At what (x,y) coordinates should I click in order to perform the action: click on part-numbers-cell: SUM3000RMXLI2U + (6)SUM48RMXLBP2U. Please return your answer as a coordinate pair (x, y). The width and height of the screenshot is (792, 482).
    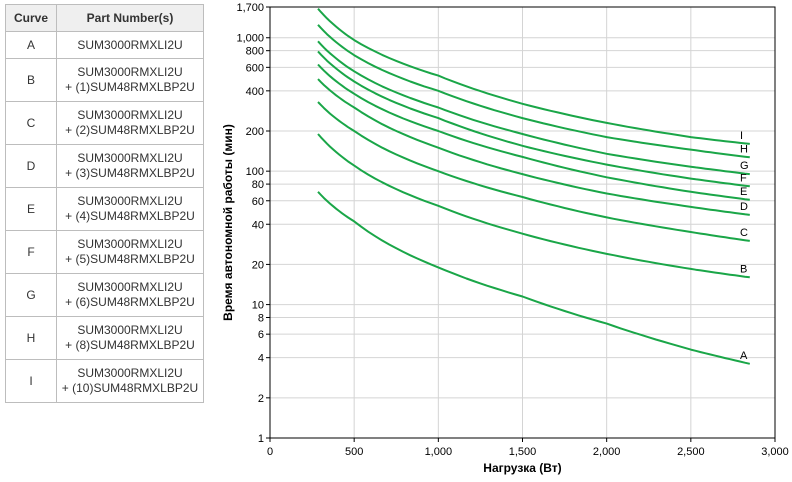
    Looking at the image, I should click on (130, 295).